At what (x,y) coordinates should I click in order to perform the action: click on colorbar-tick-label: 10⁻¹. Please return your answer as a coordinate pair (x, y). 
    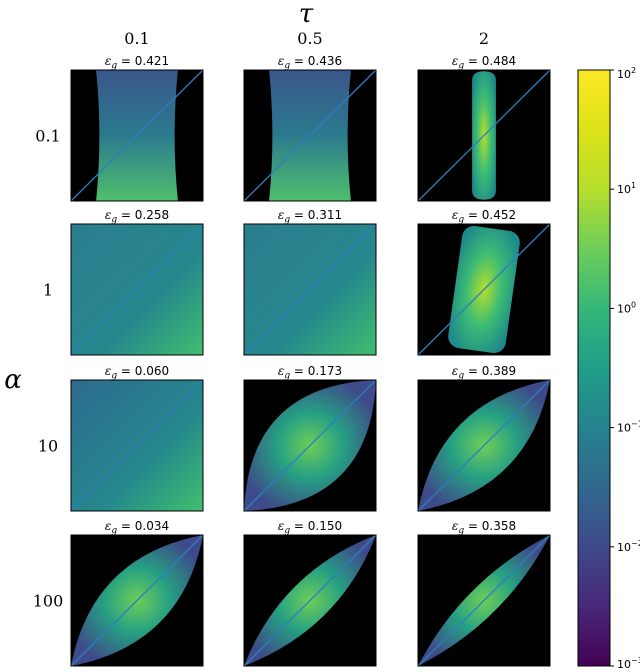
    Looking at the image, I should click on (628, 427).